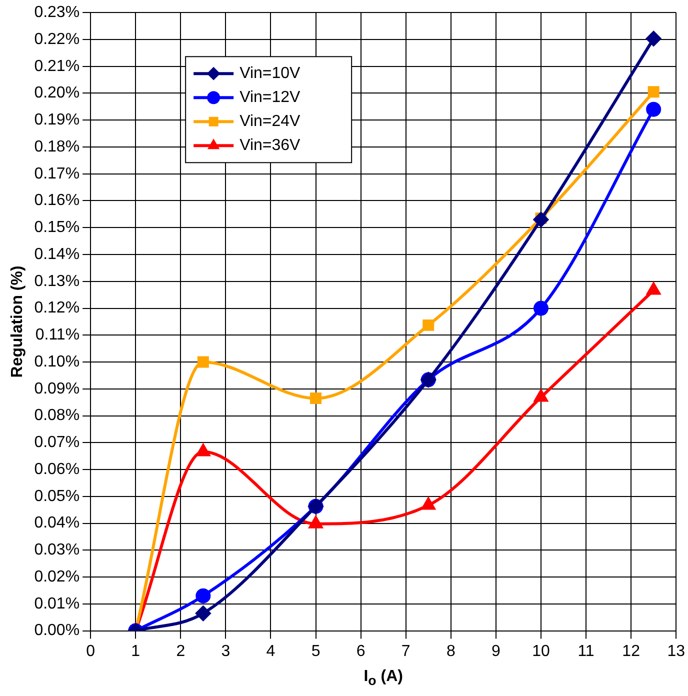  What do you see at coordinates (57, 389) in the screenshot?
I see `y-tick-label: 0.09%` at bounding box center [57, 389].